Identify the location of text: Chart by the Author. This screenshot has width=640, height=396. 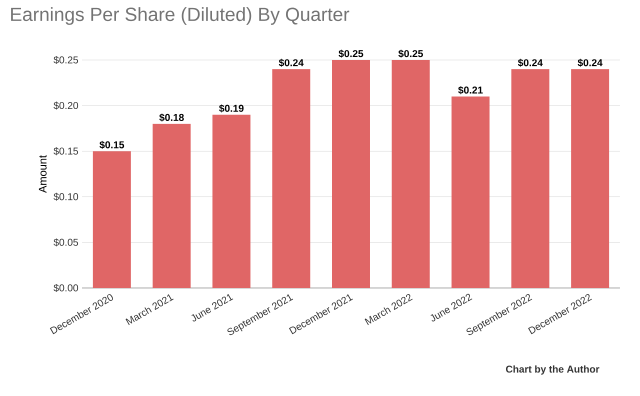
(553, 370).